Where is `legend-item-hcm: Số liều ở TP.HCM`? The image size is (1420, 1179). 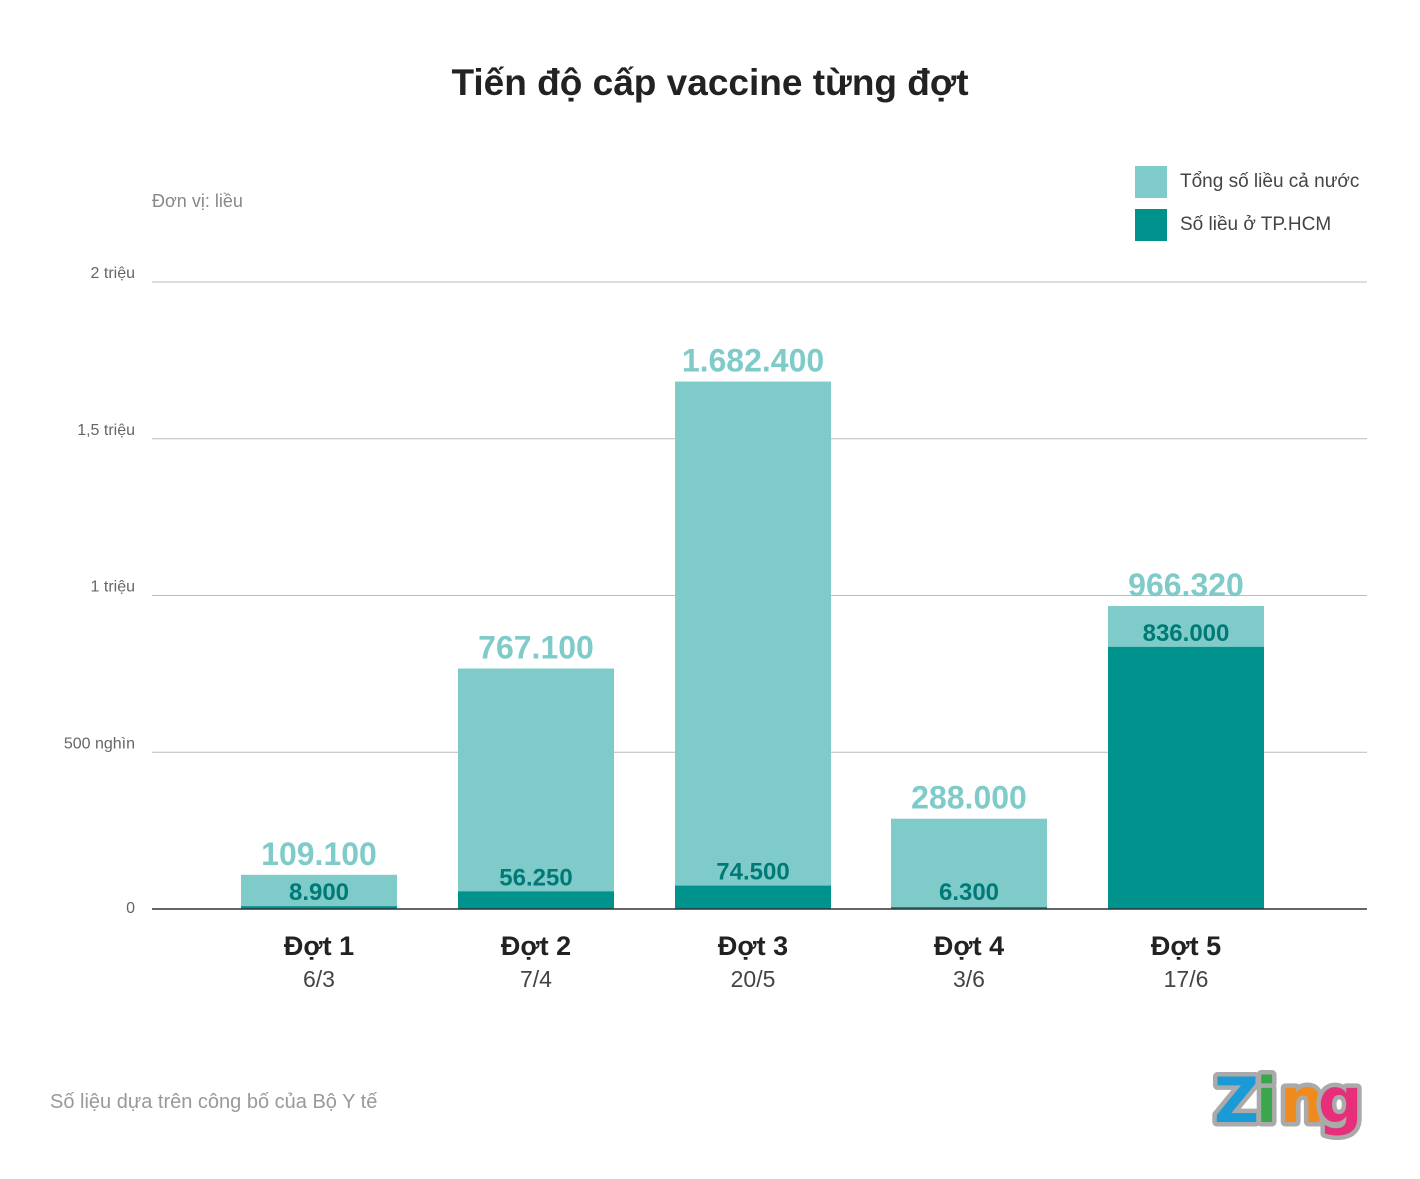 legend-item-hcm: Số liều ở TP.HCM is located at coordinates (1247, 225).